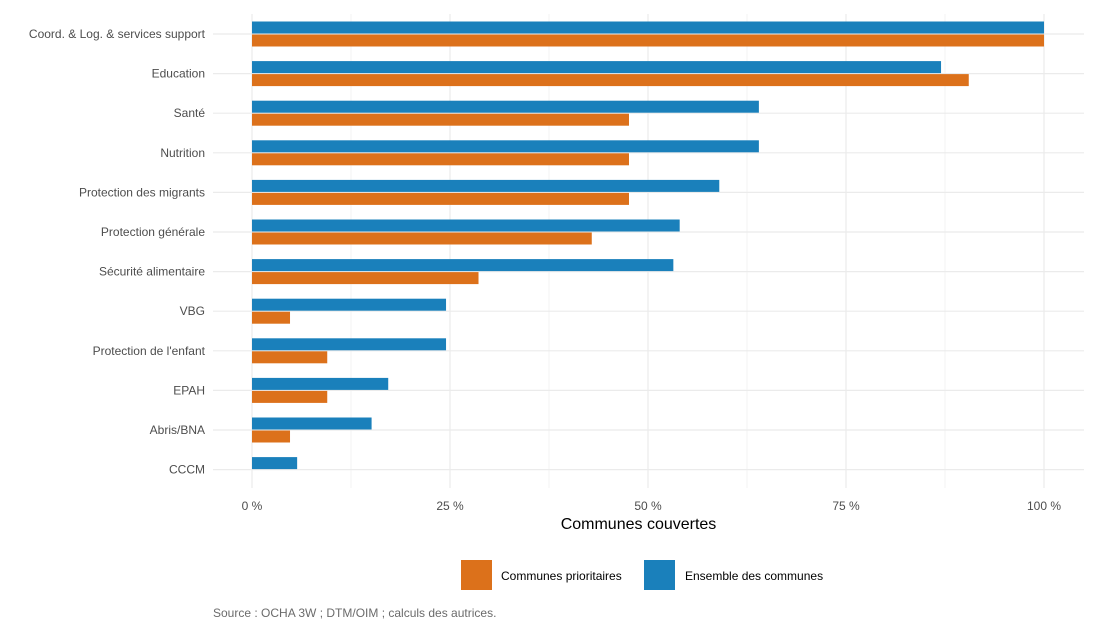 The height and width of the screenshot is (630, 1095). I want to click on category-label: Protection générale, so click(153, 232).